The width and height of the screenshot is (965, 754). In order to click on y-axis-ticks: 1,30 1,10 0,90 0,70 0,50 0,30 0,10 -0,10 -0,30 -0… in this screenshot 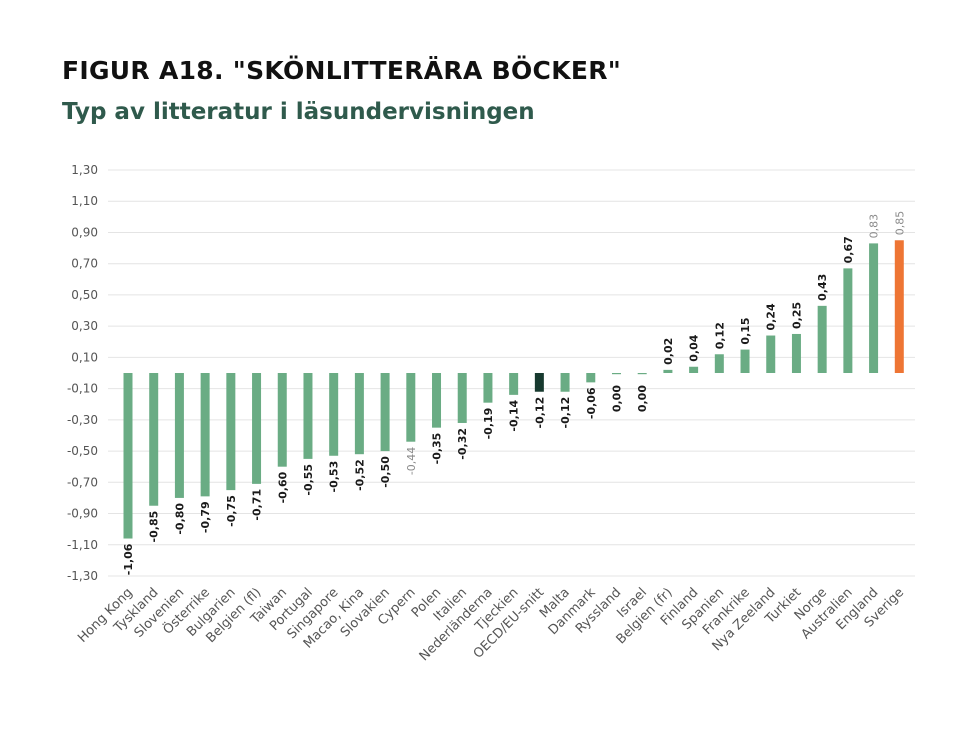, I will do `click(82, 373)`.